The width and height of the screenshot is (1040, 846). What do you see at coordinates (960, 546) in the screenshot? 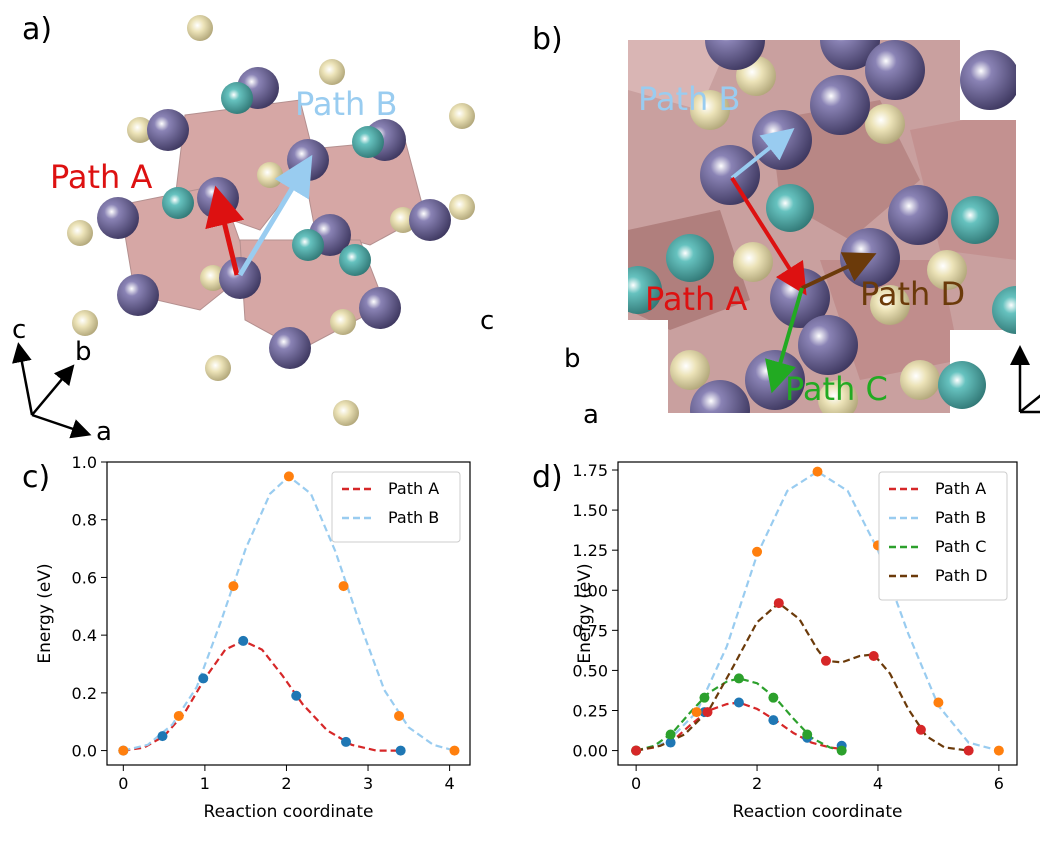
I see `legend-label: Path C` at bounding box center [960, 546].